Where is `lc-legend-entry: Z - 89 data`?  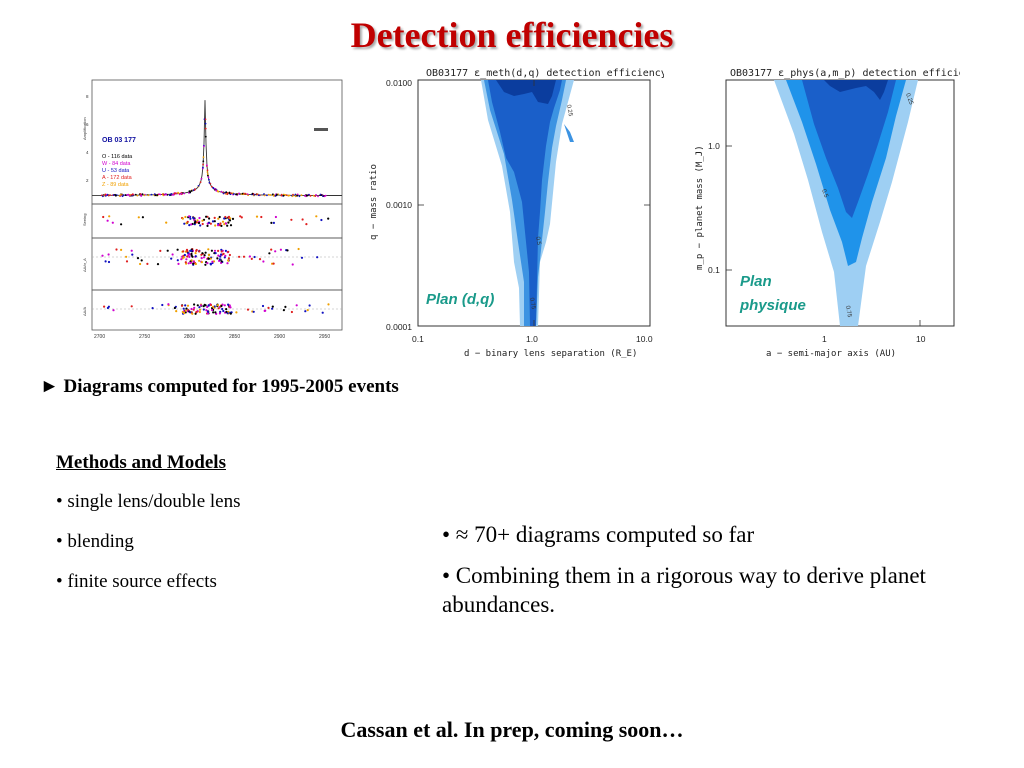 lc-legend-entry: Z - 89 data is located at coordinates (116, 185).